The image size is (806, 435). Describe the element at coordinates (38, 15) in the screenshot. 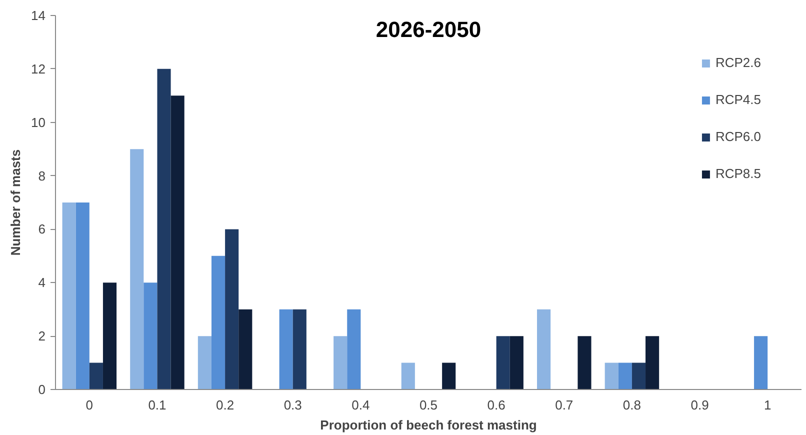

I see `y-tick-label: 14` at that location.